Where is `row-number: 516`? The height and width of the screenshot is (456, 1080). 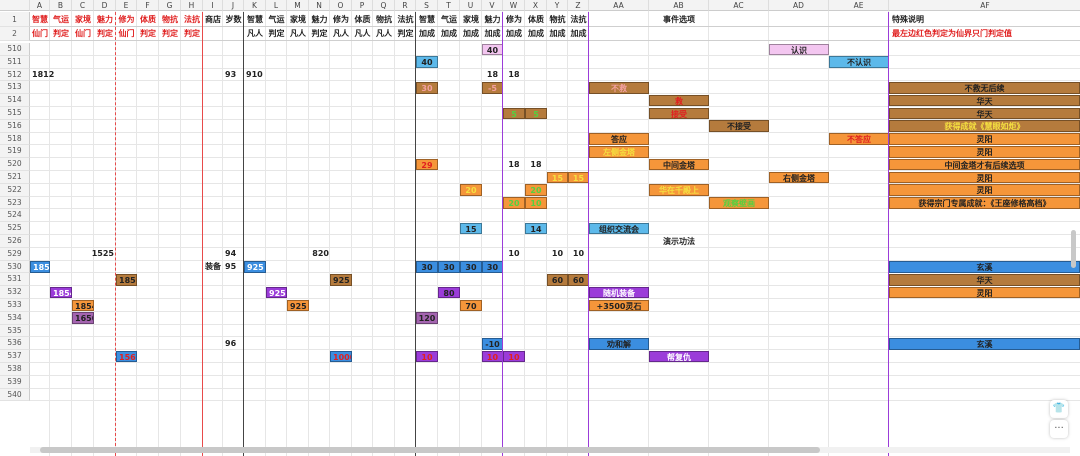
row-number: 516 is located at coordinates (15, 126).